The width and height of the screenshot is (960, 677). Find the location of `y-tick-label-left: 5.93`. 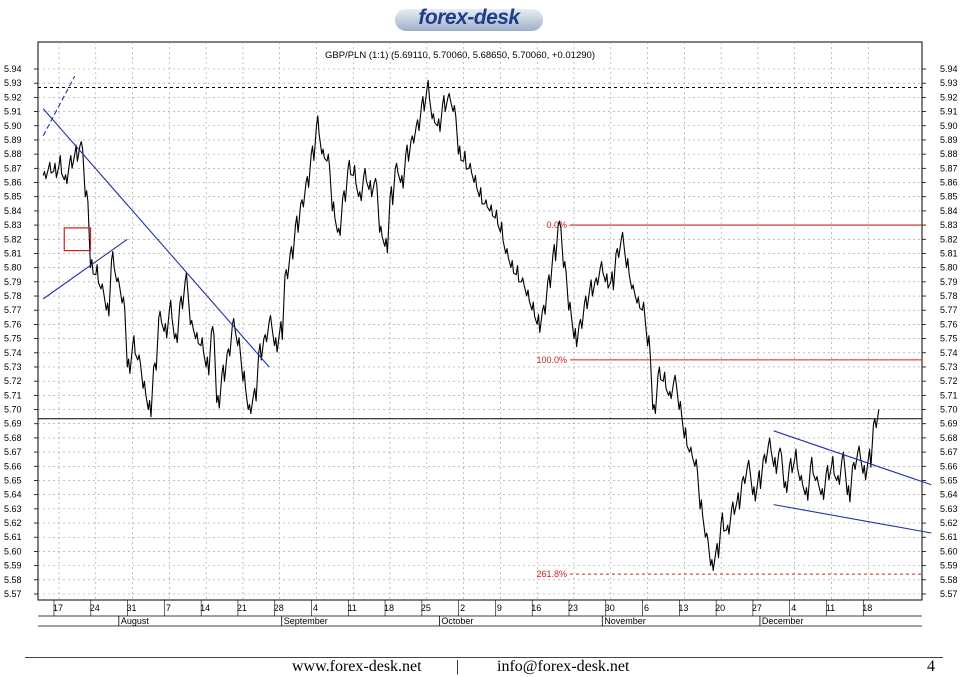

y-tick-label-left: 5.93 is located at coordinates (13, 83).